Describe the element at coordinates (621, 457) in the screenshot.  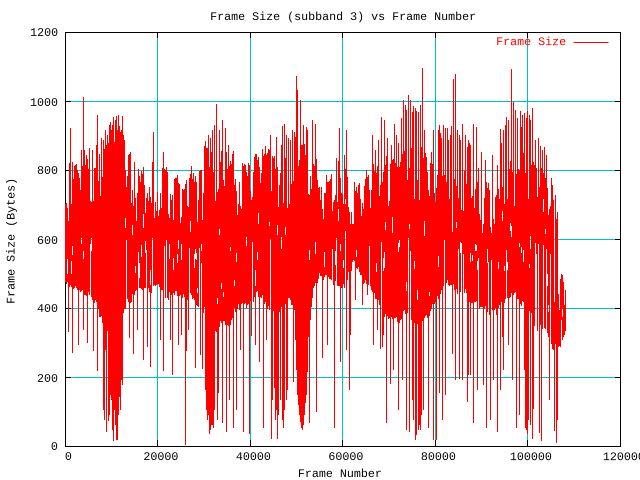
I see `svg-text: 120000` at that location.